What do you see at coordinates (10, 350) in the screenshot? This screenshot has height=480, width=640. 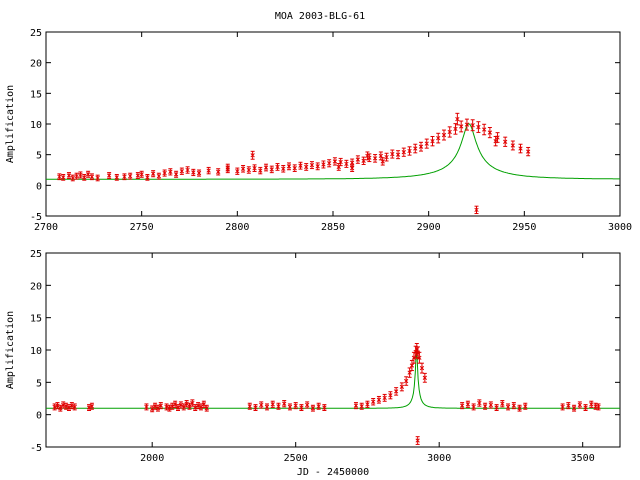 I see `y-axis-label: Amplification` at bounding box center [10, 350].